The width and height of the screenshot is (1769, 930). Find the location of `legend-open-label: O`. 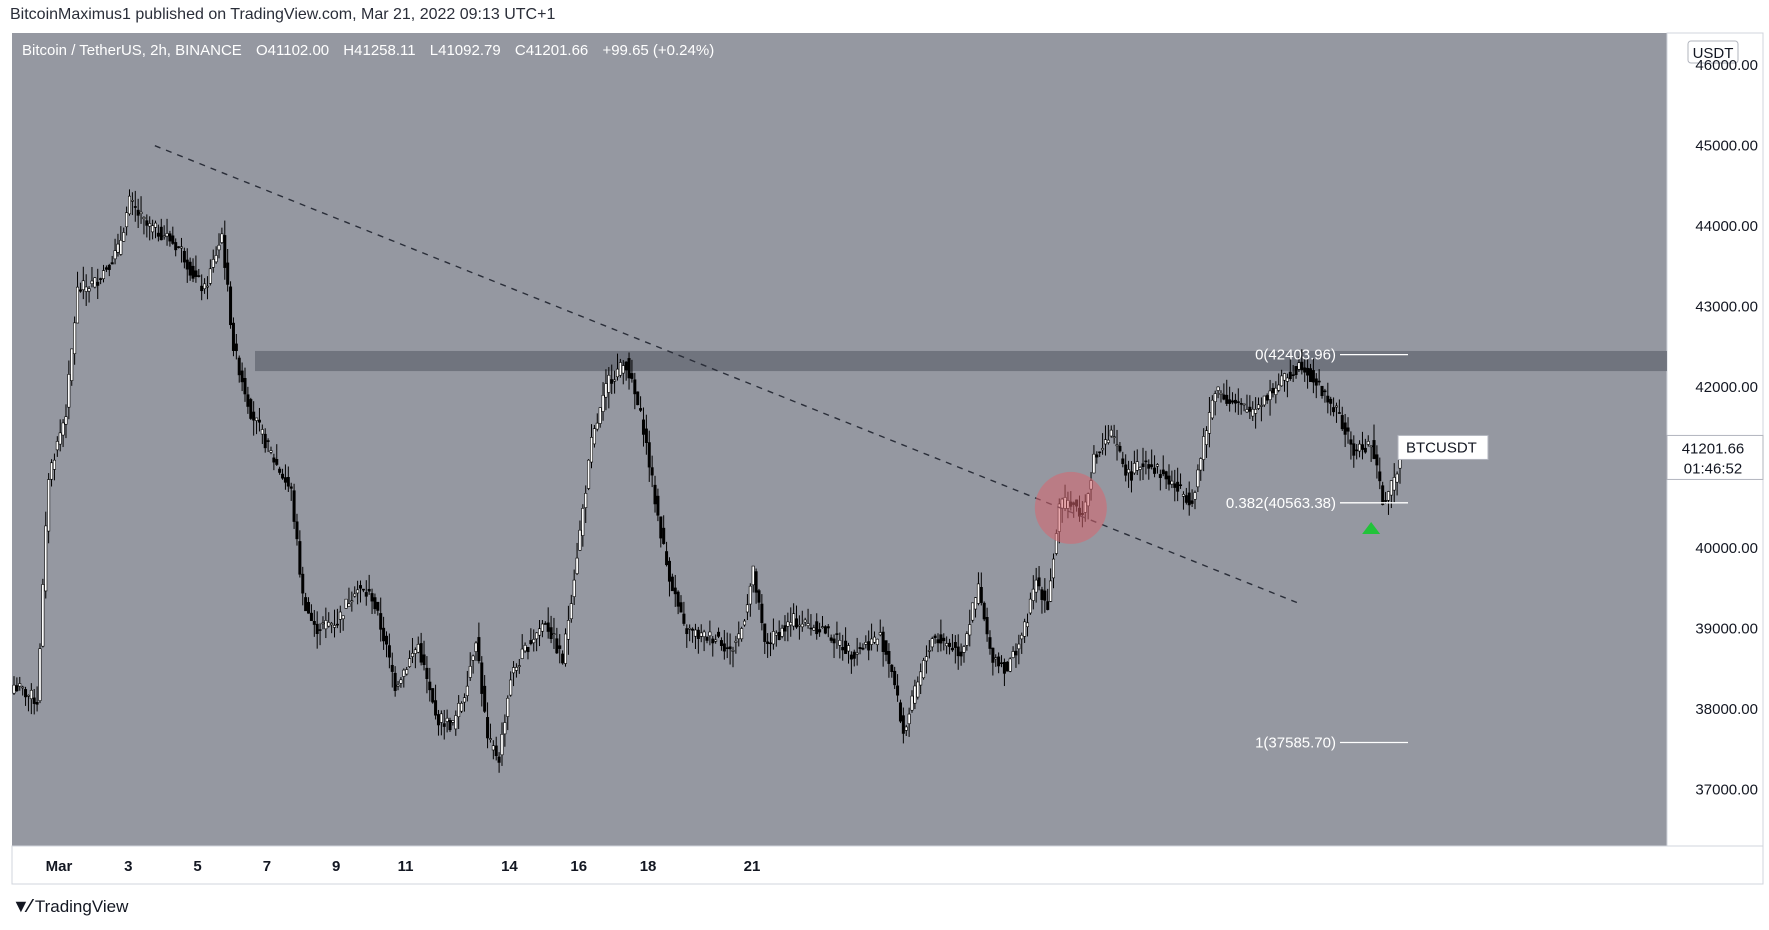

legend-open-label: O is located at coordinates (262, 50).